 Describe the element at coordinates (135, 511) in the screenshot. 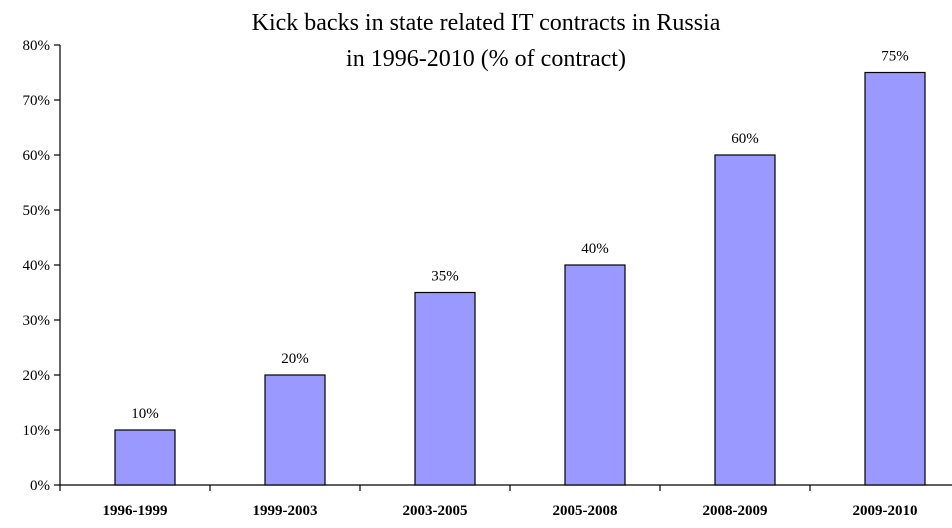

I see `x-tick-label: 1996-1999` at that location.